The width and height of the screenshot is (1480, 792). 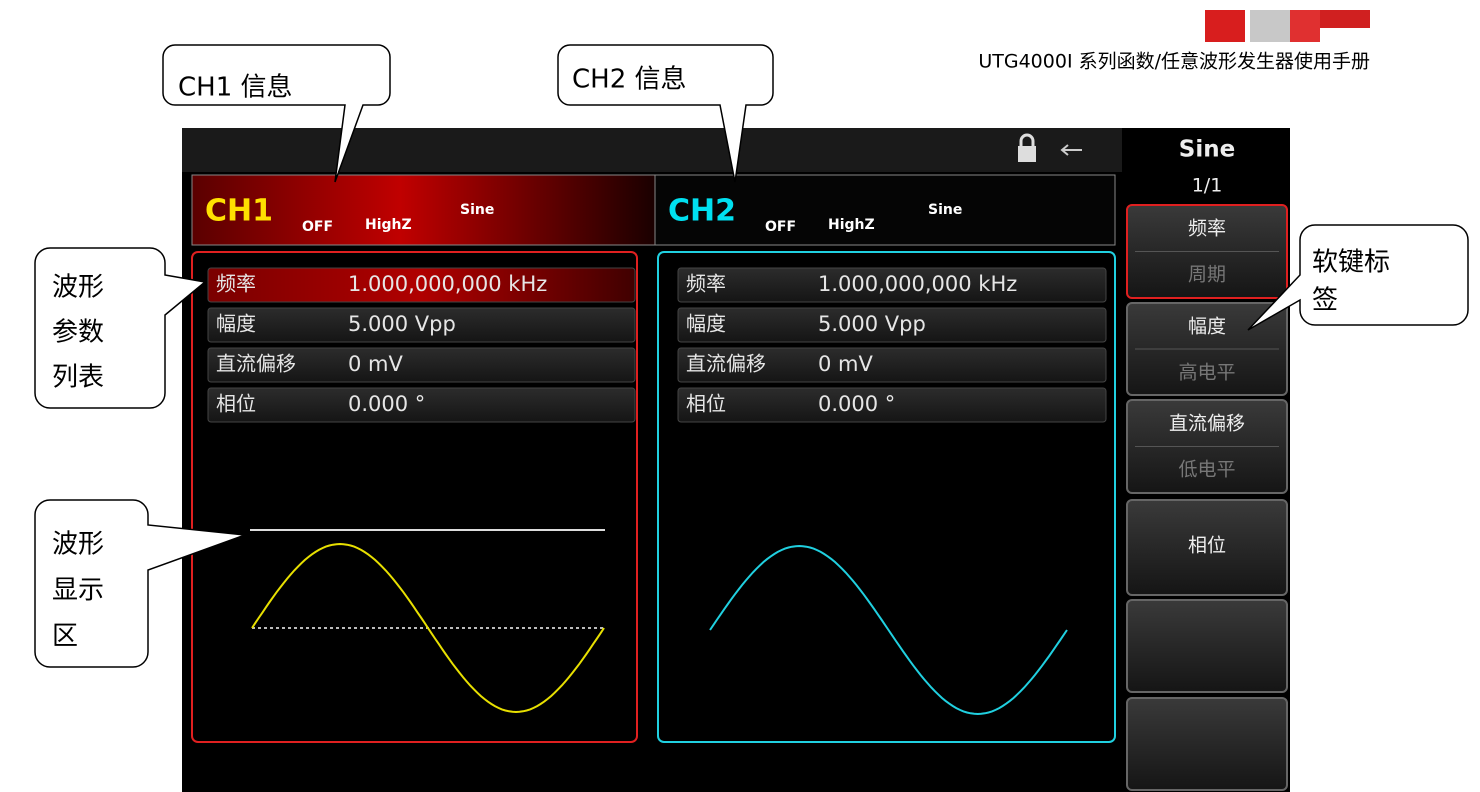 What do you see at coordinates (1207, 150) in the screenshot?
I see `softkey-title: Sine` at bounding box center [1207, 150].